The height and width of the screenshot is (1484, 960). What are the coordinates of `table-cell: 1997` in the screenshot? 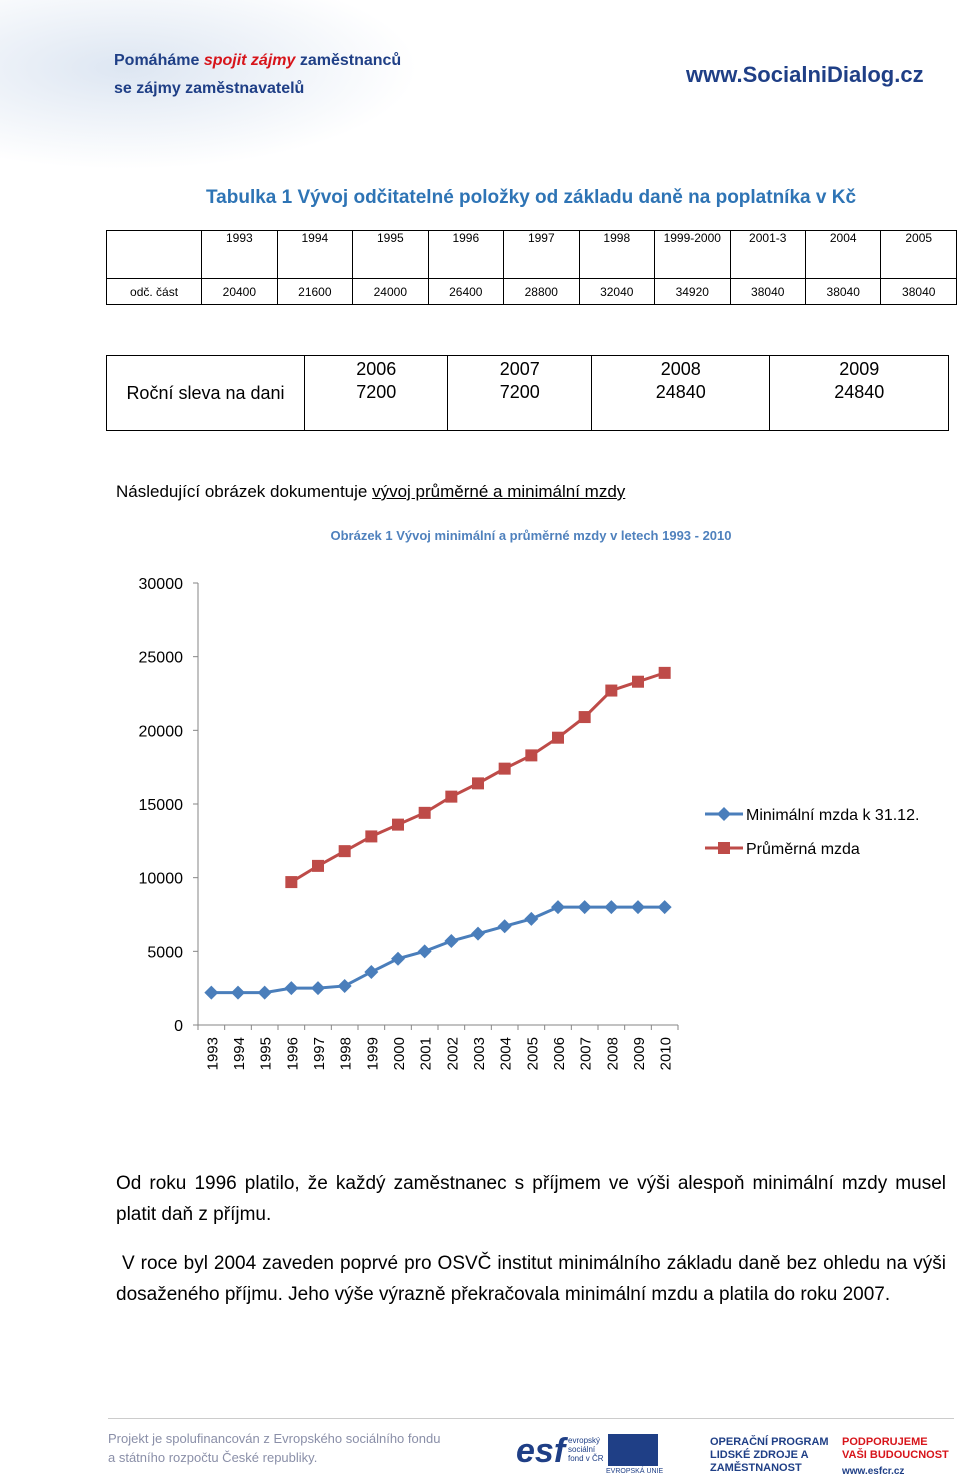 It's located at (541, 254).